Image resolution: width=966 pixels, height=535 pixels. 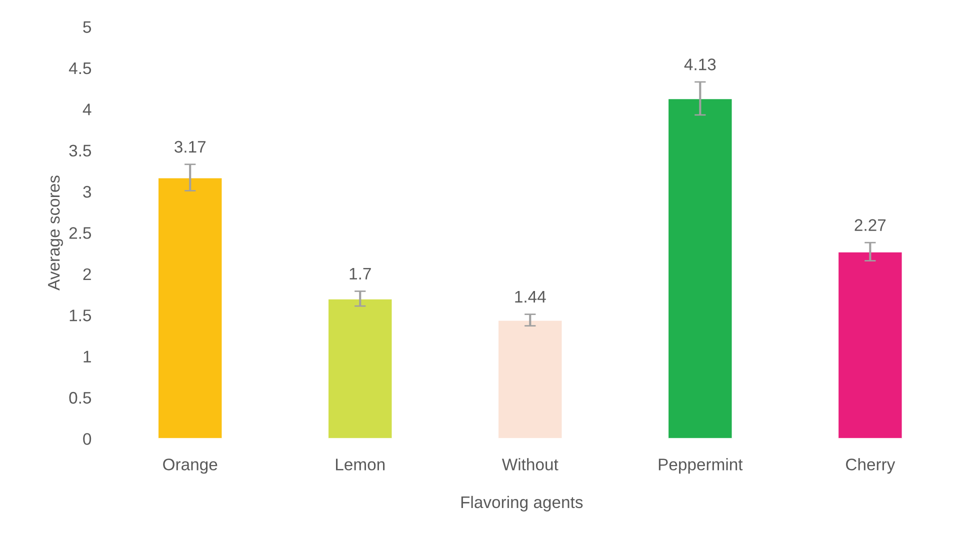 What do you see at coordinates (80, 398) in the screenshot?
I see `y-tick-label: 0.5` at bounding box center [80, 398].